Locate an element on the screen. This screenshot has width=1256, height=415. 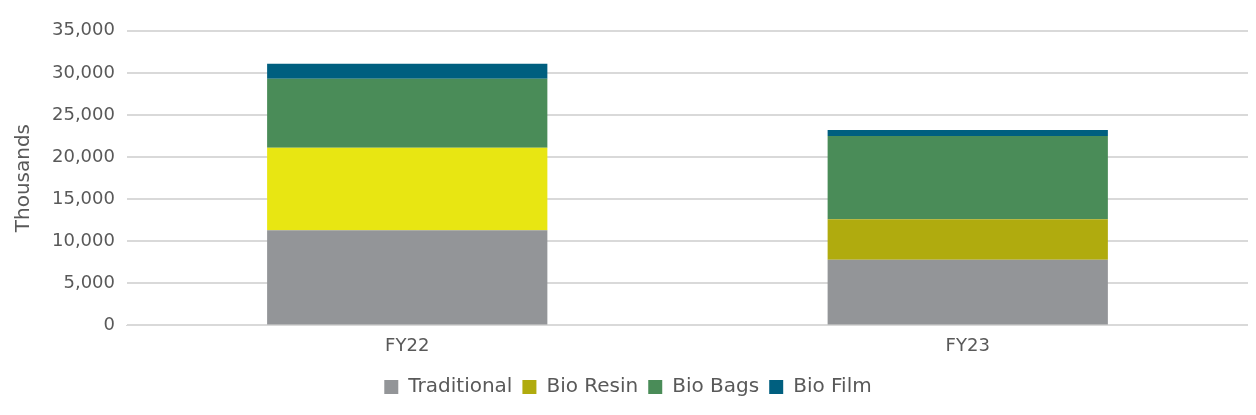
y-tick-label: 15,000 is located at coordinates (83, 197).